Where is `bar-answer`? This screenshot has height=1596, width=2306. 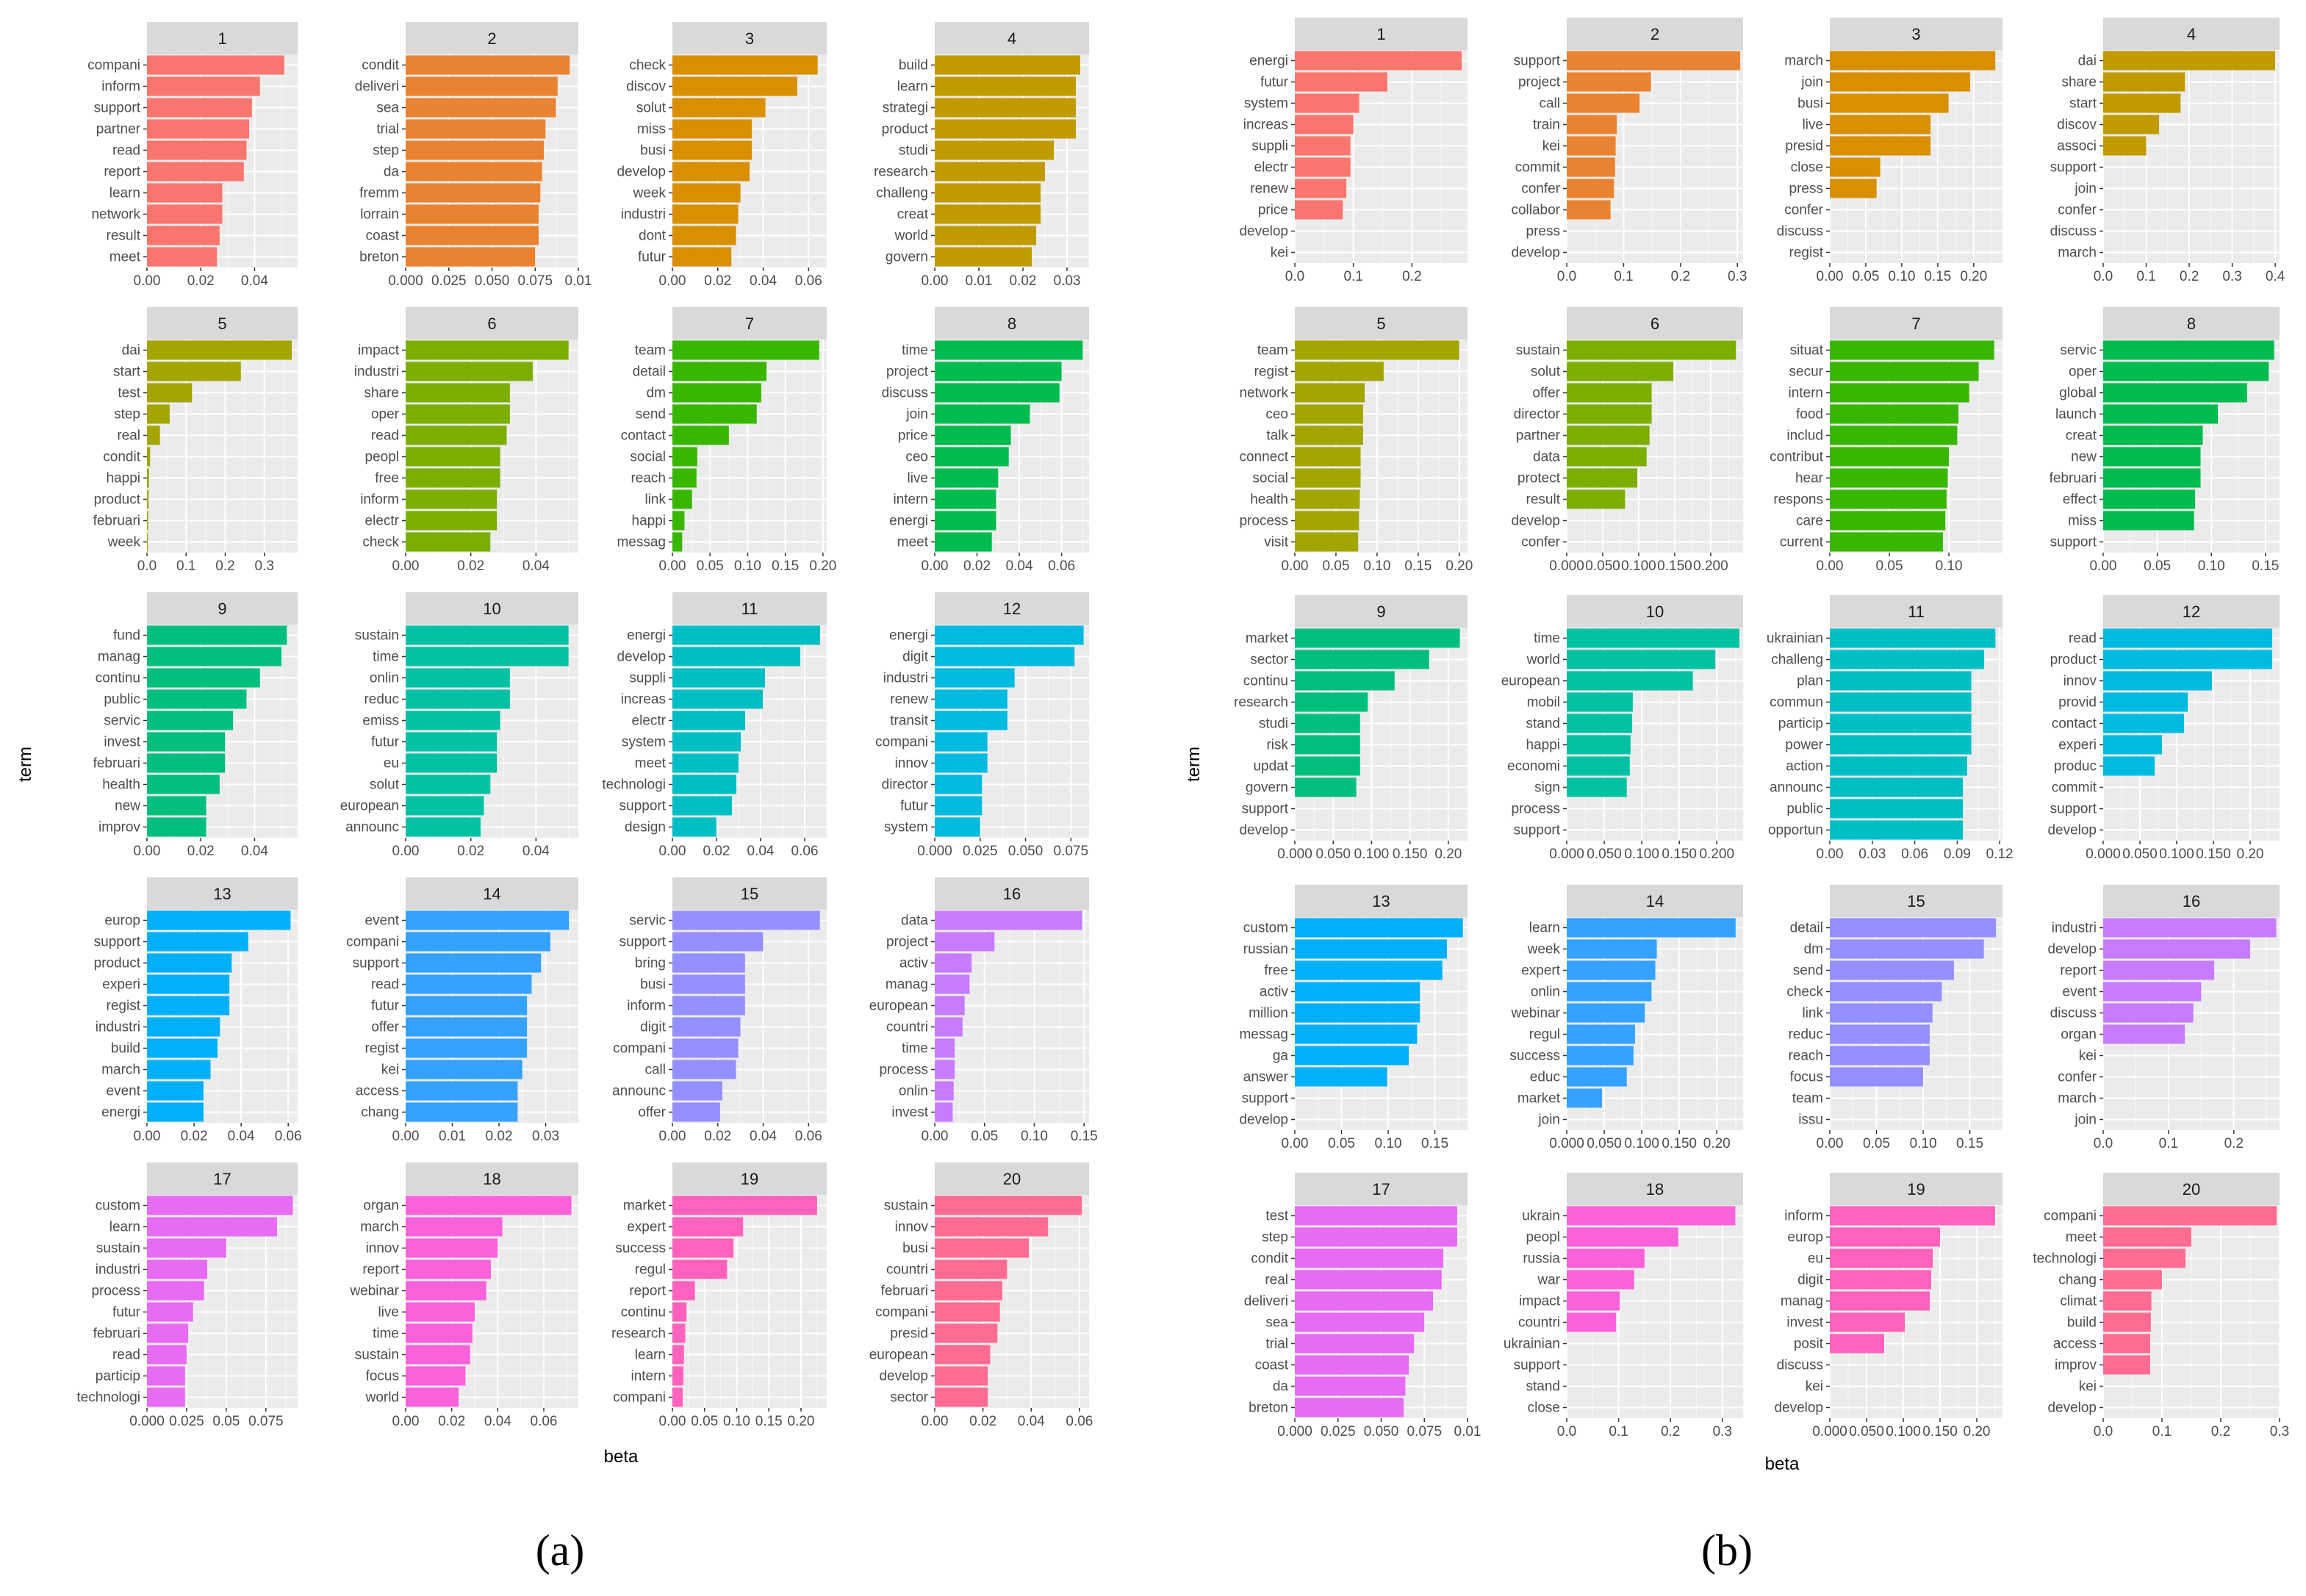
bar-answer is located at coordinates (1341, 1077).